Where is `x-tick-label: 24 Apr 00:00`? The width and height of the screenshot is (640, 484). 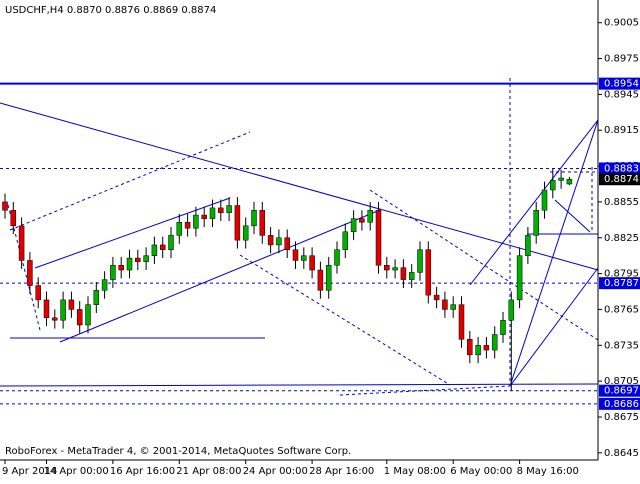
x-tick-label: 24 Apr 00:00 is located at coordinates (275, 471).